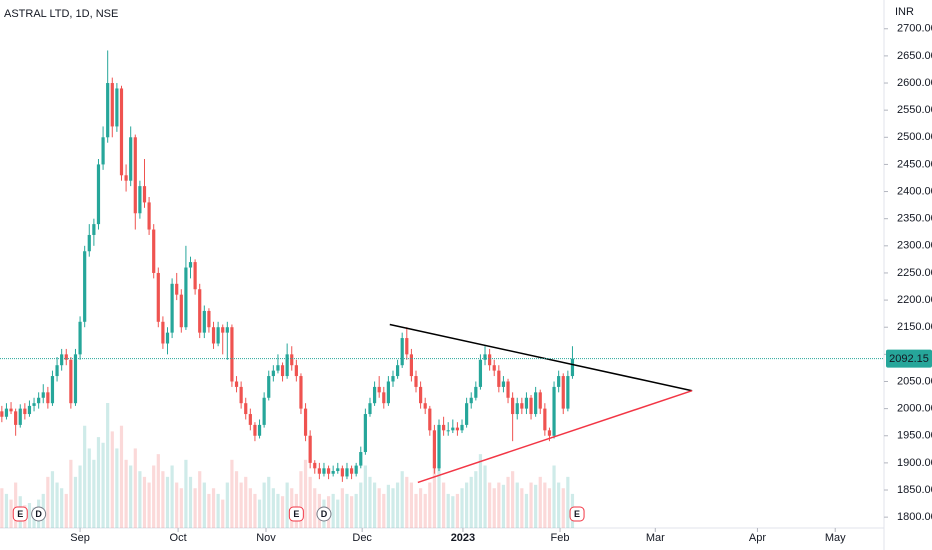  I want to click on currency-label: INR, so click(904, 12).